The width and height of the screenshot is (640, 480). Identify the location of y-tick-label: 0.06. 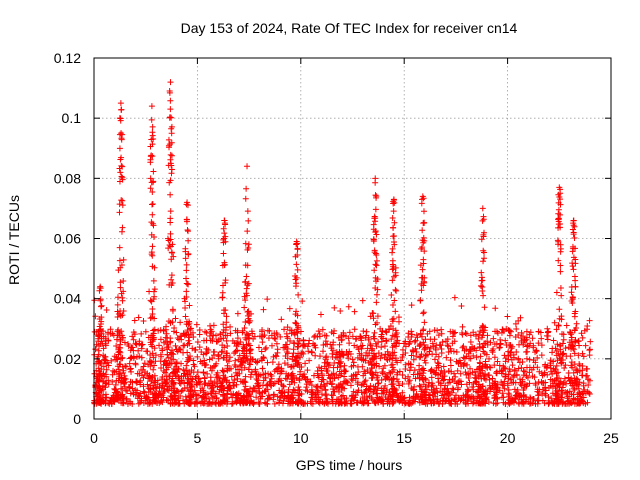
(67, 239).